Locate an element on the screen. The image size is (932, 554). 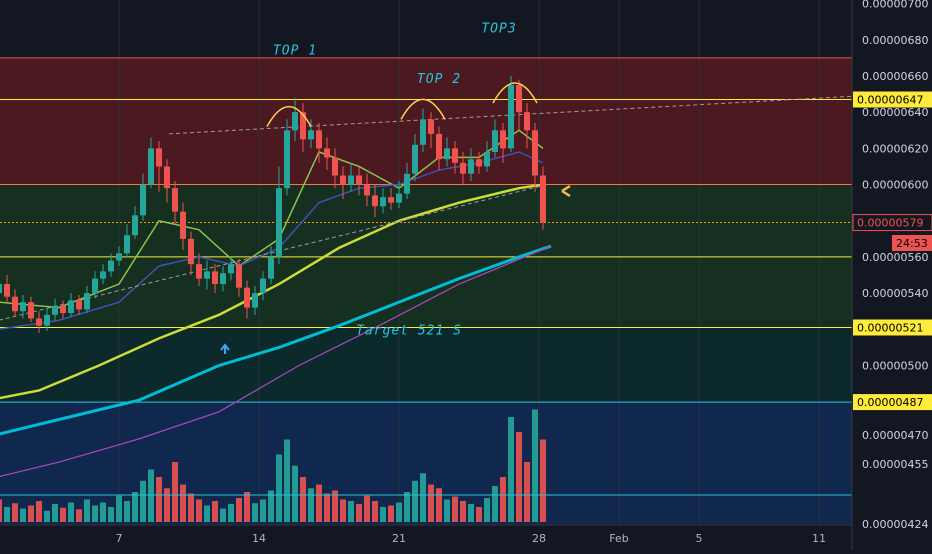
price-tag-0: 0.00000647 is located at coordinates (890, 100).